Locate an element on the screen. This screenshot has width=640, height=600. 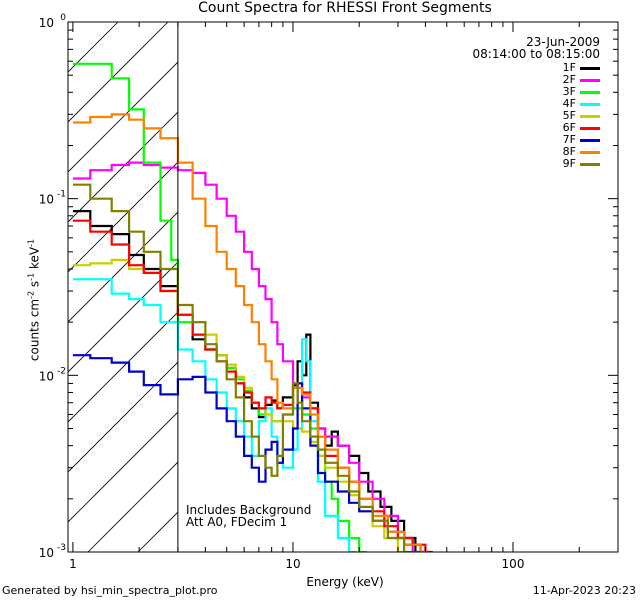
legend-label: 7F is located at coordinates (569, 139).